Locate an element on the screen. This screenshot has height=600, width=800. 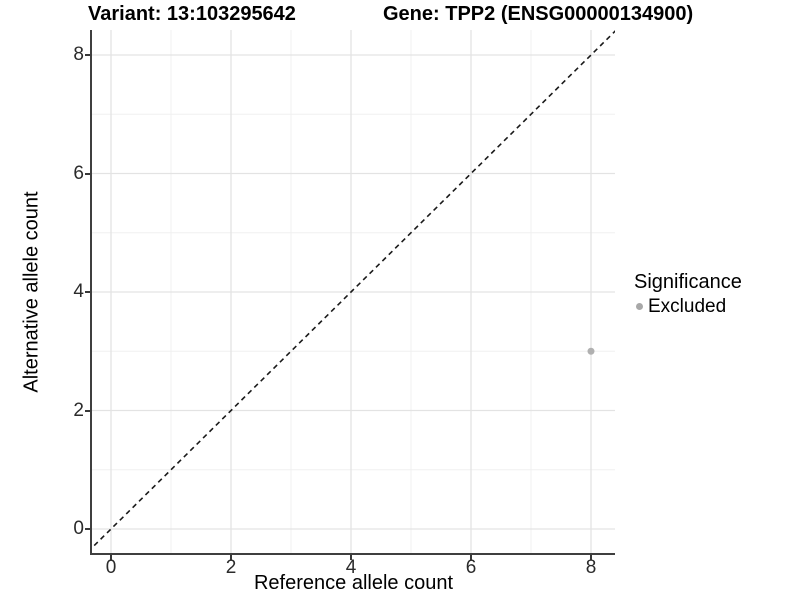
y-tick-label: 2 is located at coordinates (78, 410).